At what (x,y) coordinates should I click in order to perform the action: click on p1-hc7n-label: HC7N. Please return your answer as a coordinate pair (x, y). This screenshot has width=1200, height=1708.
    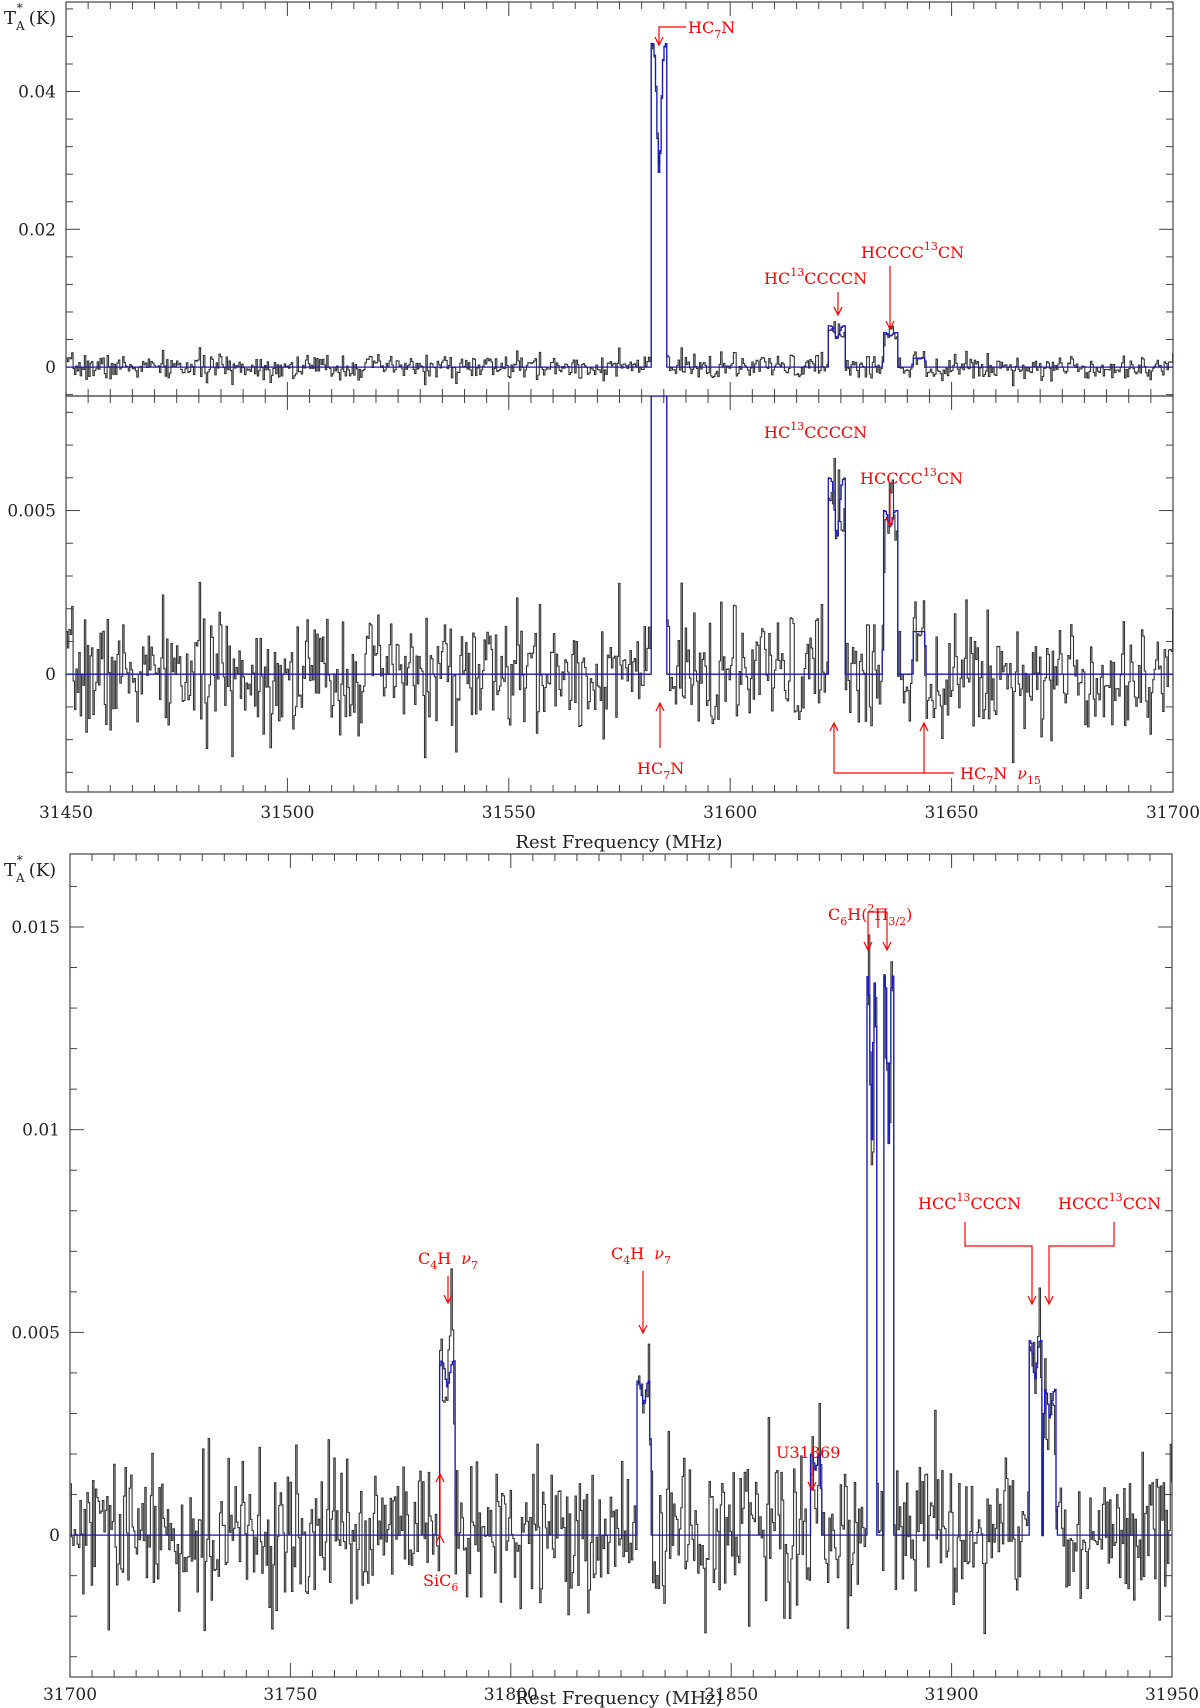
    Looking at the image, I should click on (711, 29).